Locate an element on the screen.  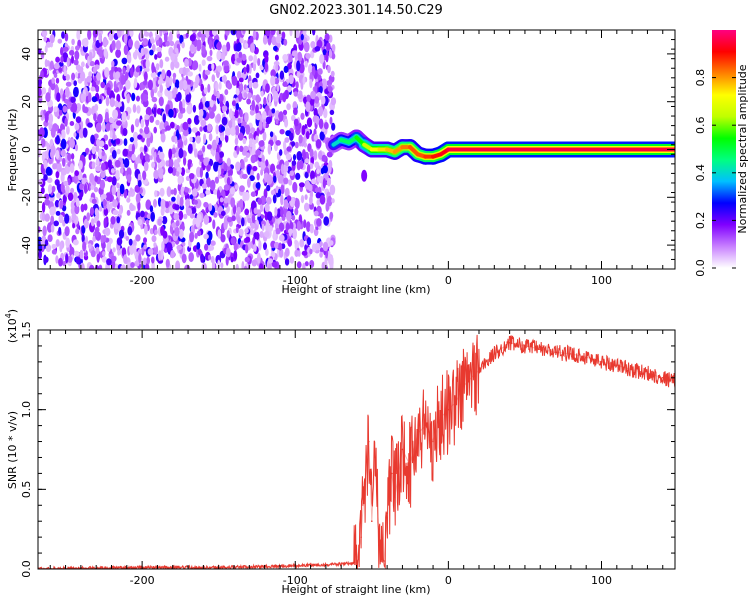
snr-y-multiplier-close: ) is located at coordinates (12, 311).